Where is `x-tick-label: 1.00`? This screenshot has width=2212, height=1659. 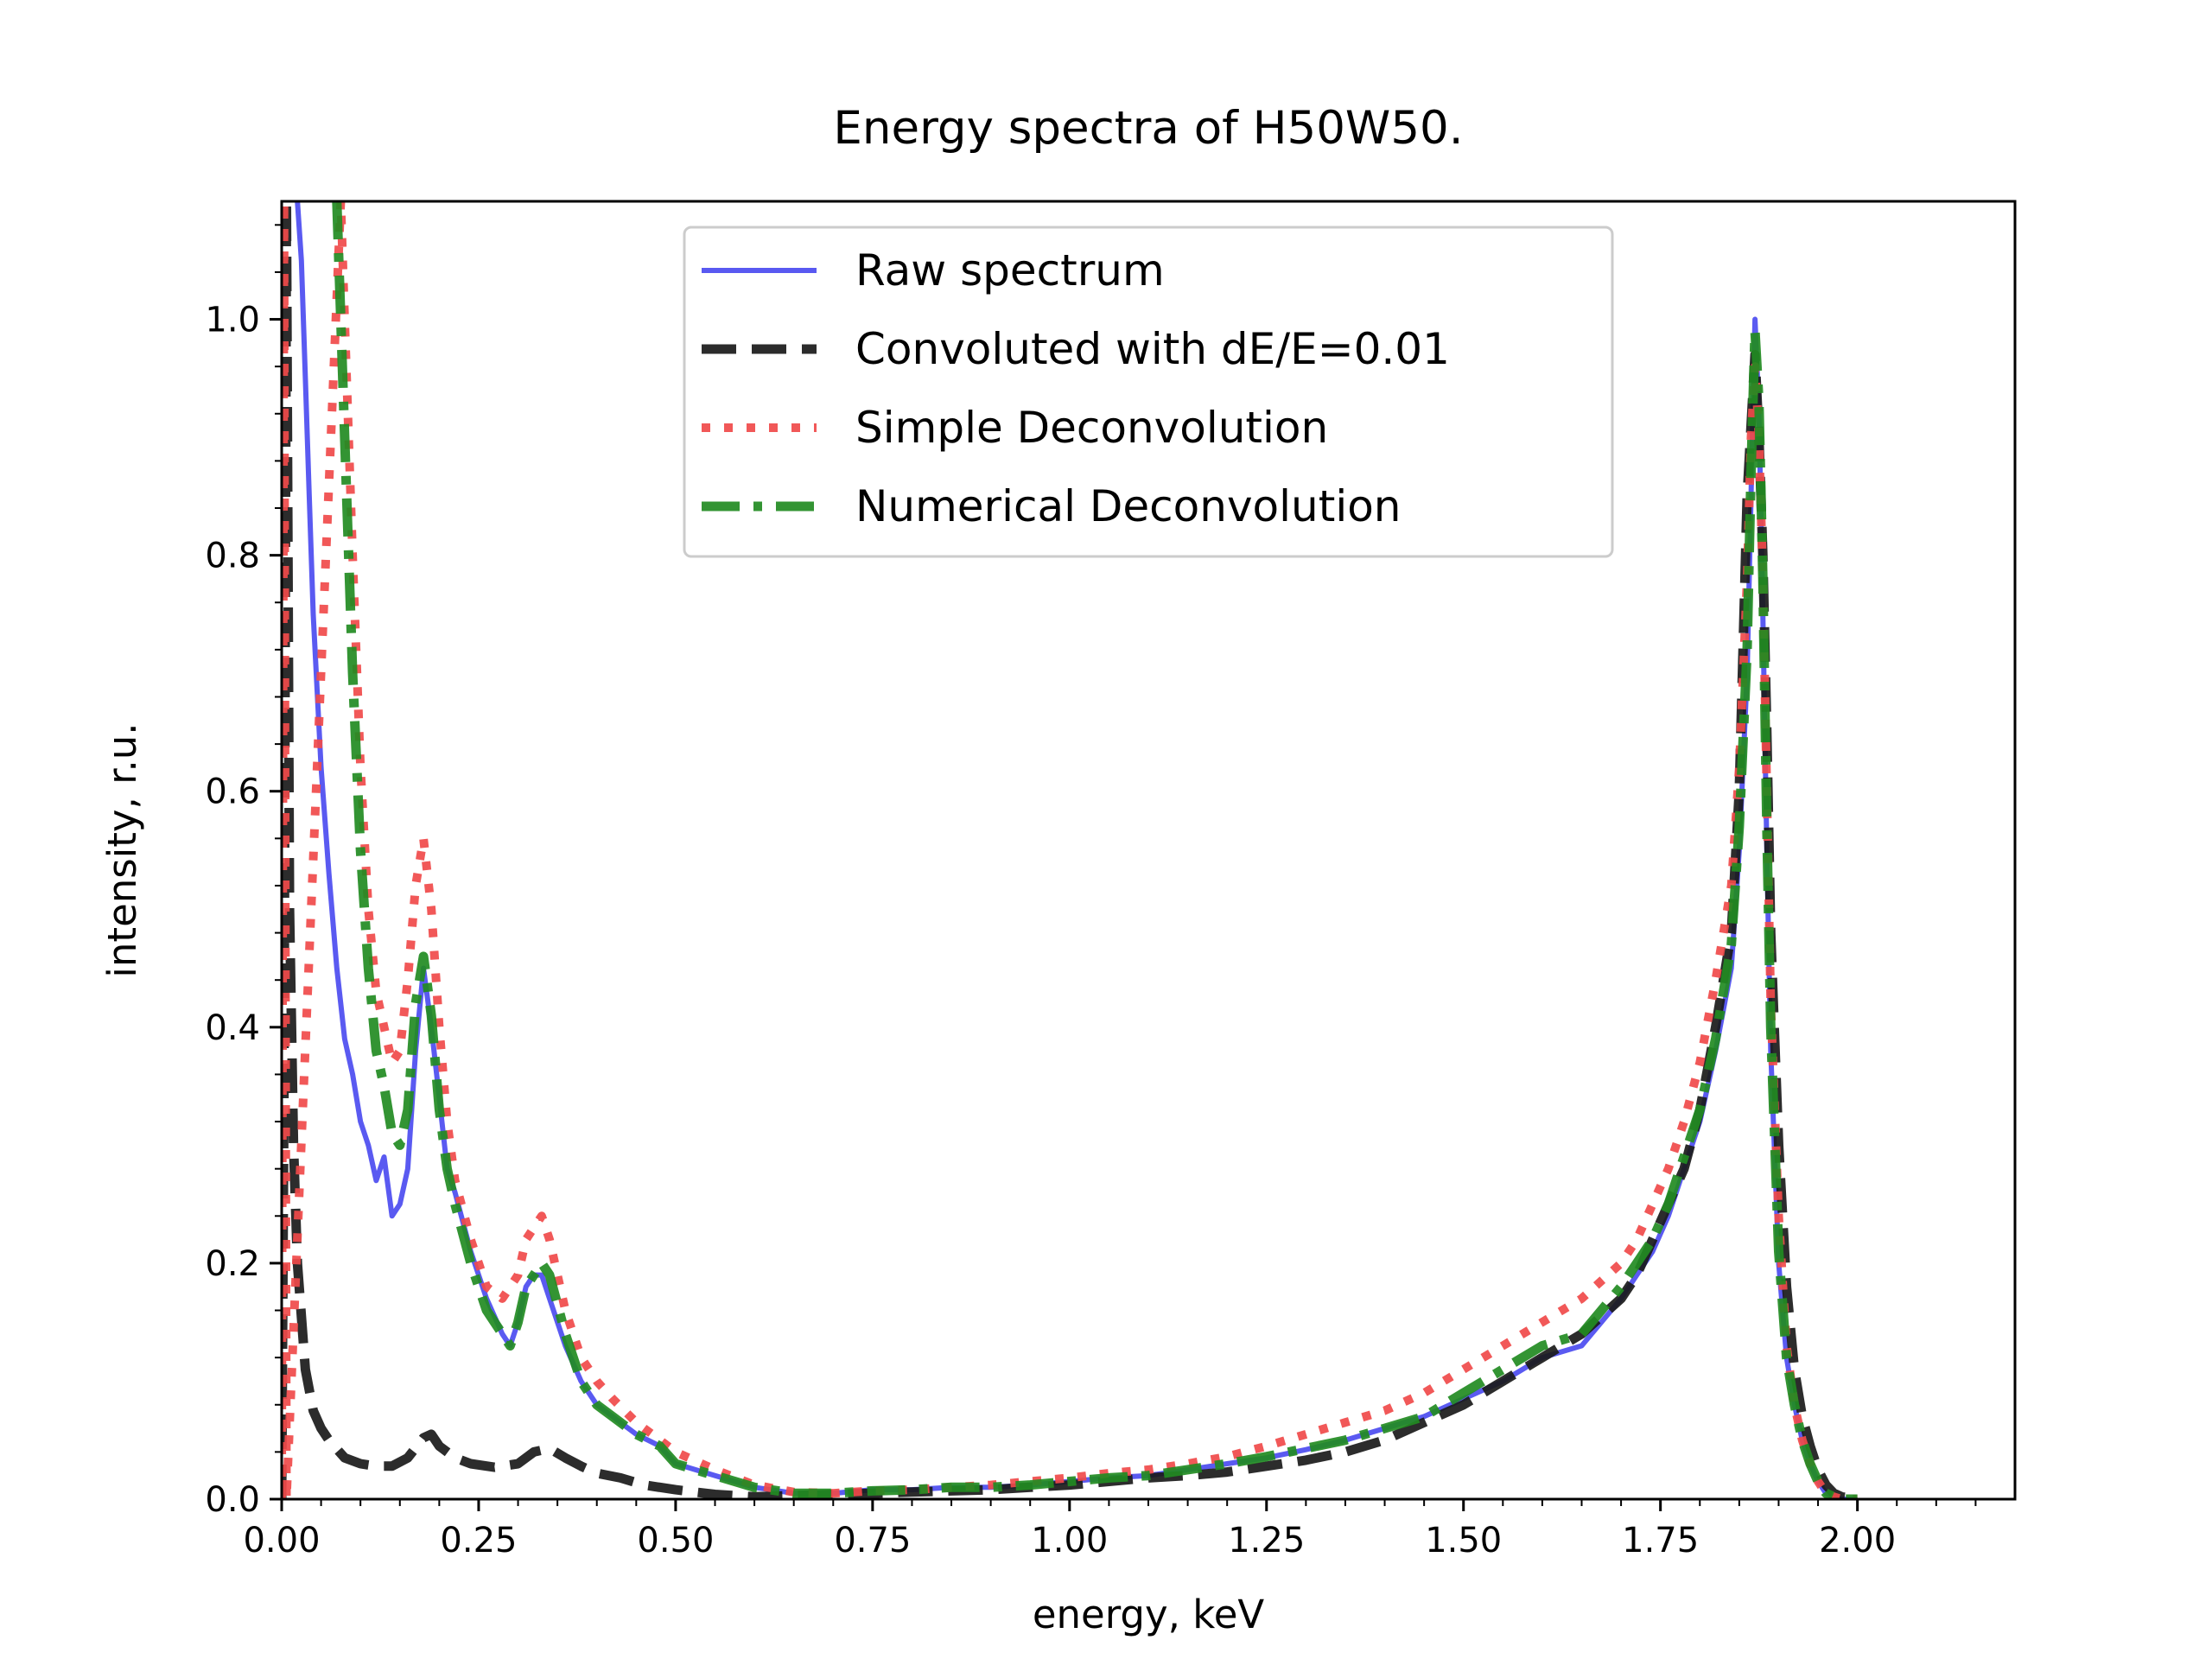 x-tick-label: 1.00 is located at coordinates (1069, 1540).